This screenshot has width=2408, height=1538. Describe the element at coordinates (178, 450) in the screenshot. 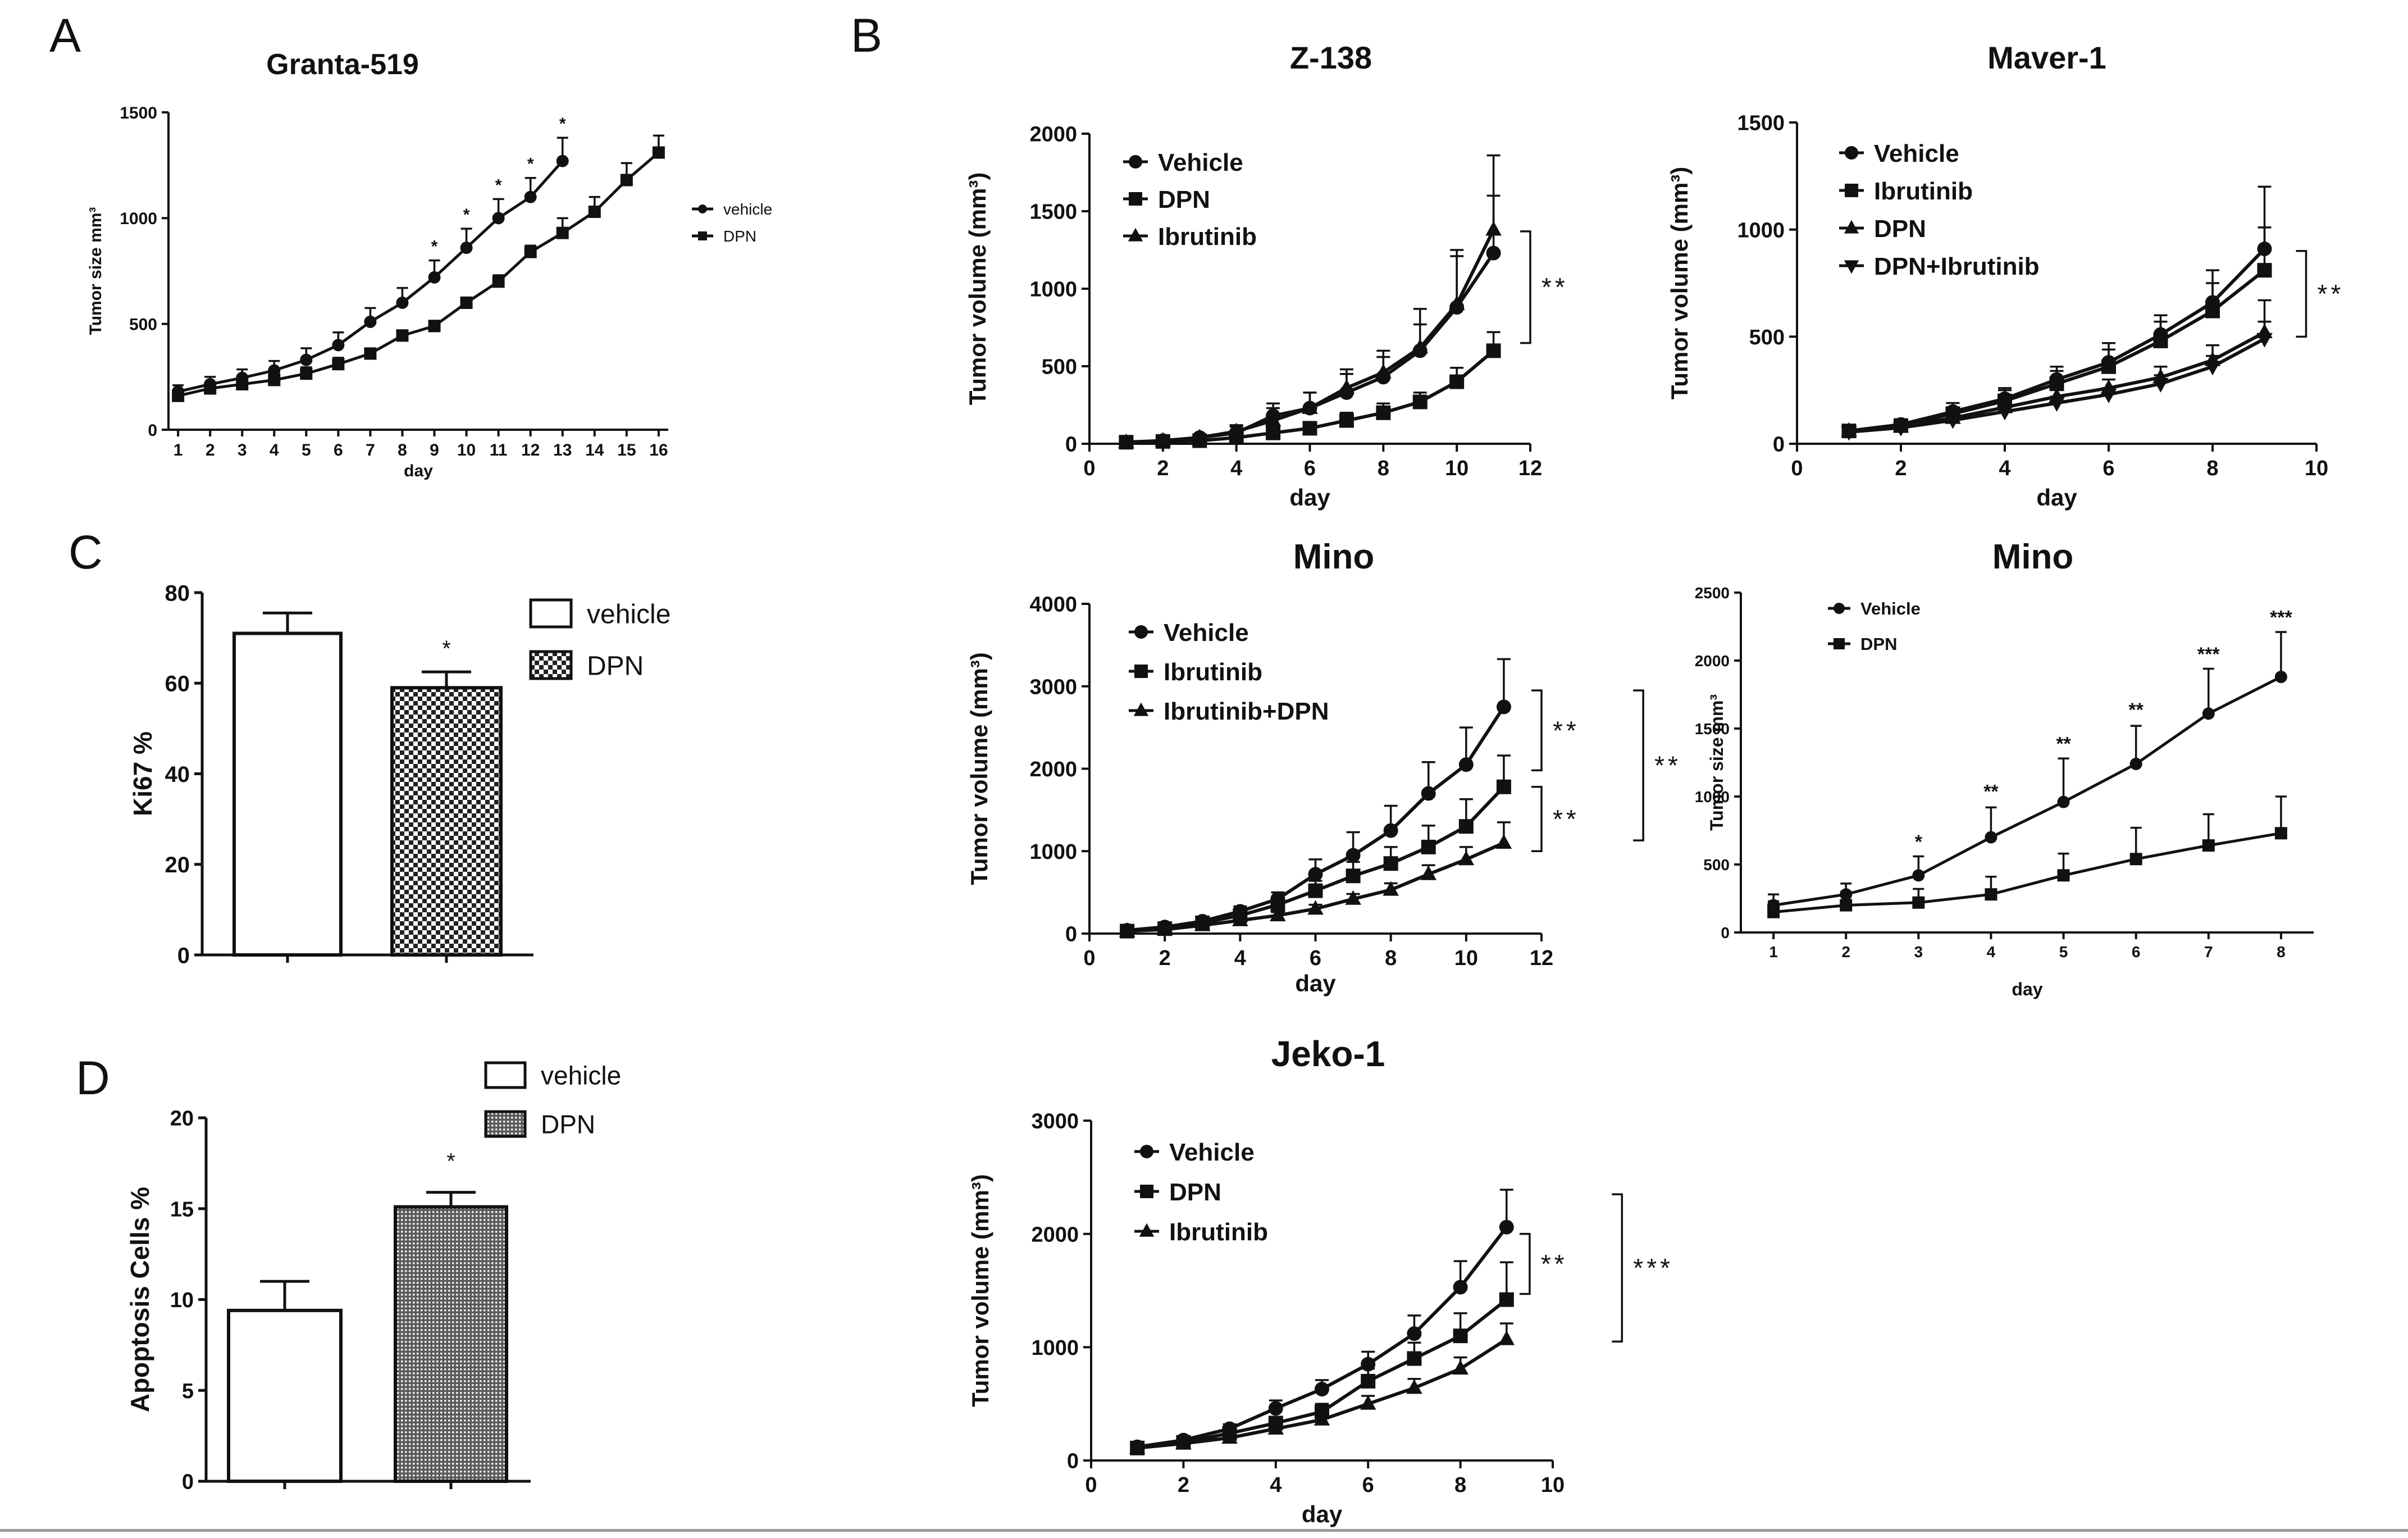

I see `x-tick-label: 1` at that location.